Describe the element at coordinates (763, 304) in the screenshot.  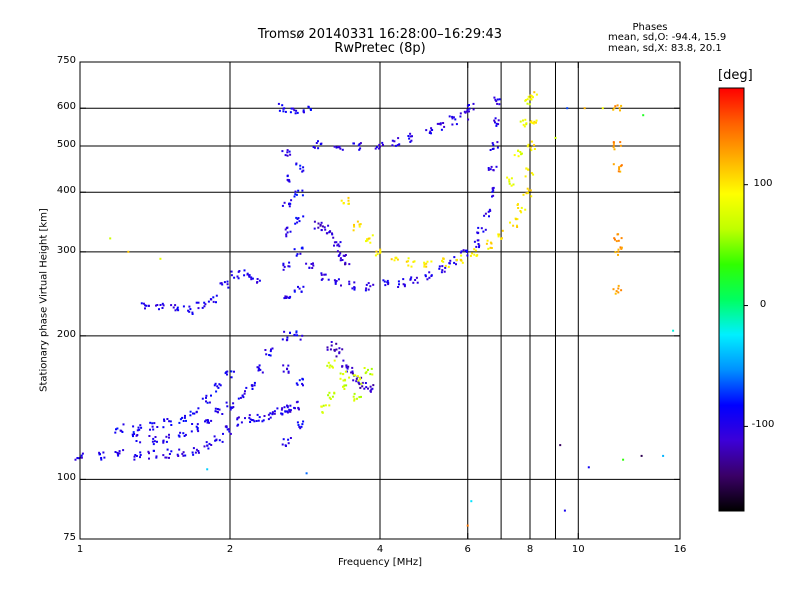
I see `colorbar-tick-label: 0` at that location.